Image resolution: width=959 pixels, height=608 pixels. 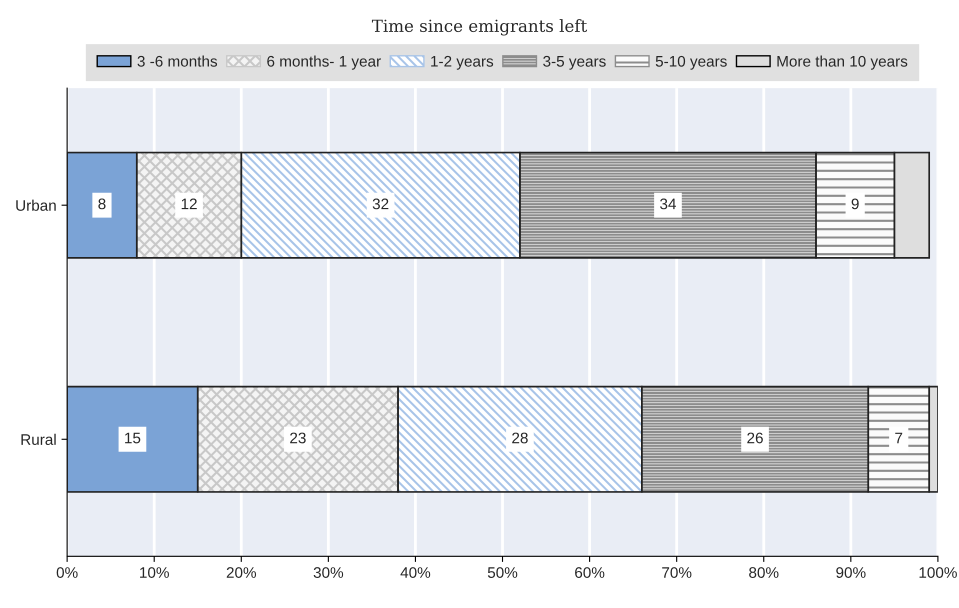 I want to click on legend-label: More than 10 years, so click(x=842, y=62).